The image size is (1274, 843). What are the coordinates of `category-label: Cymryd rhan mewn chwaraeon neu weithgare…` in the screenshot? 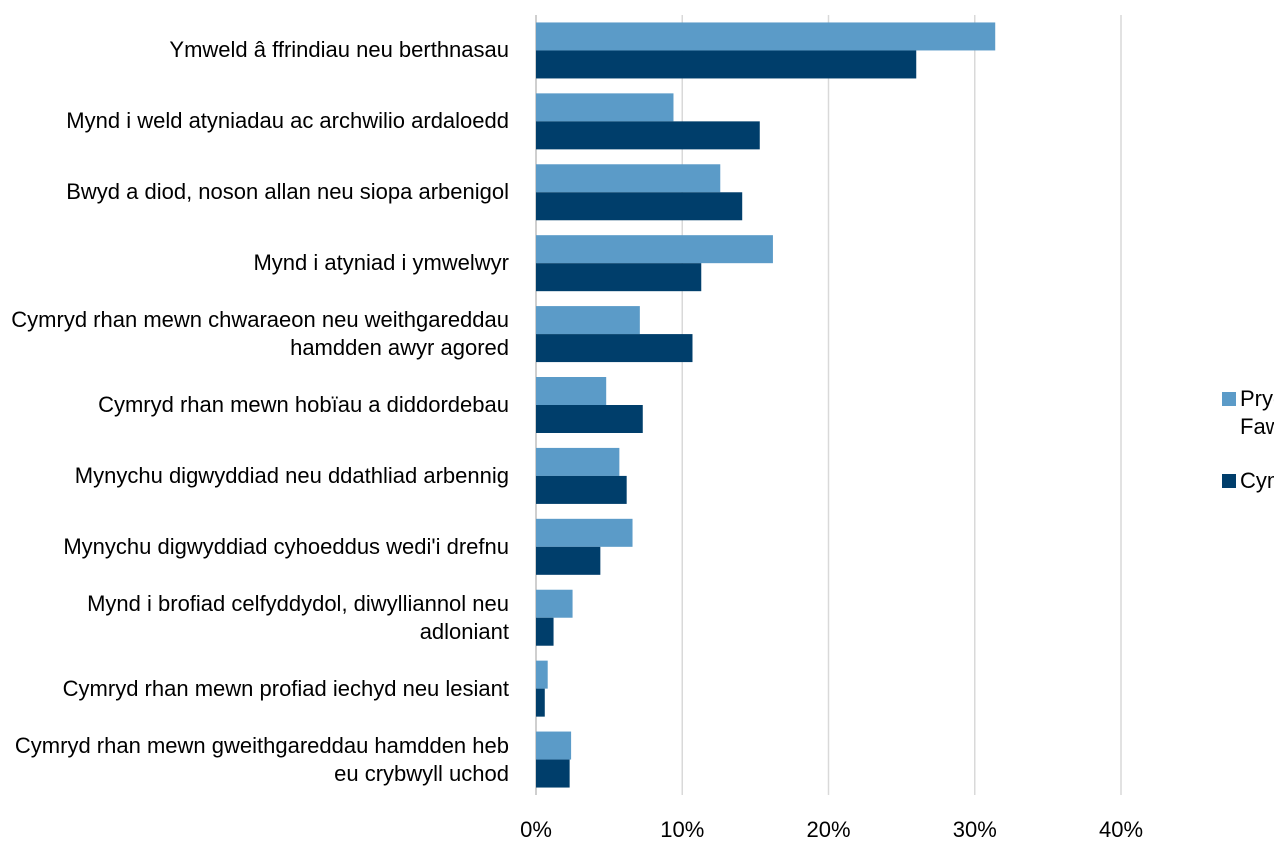 It's located at (260, 334).